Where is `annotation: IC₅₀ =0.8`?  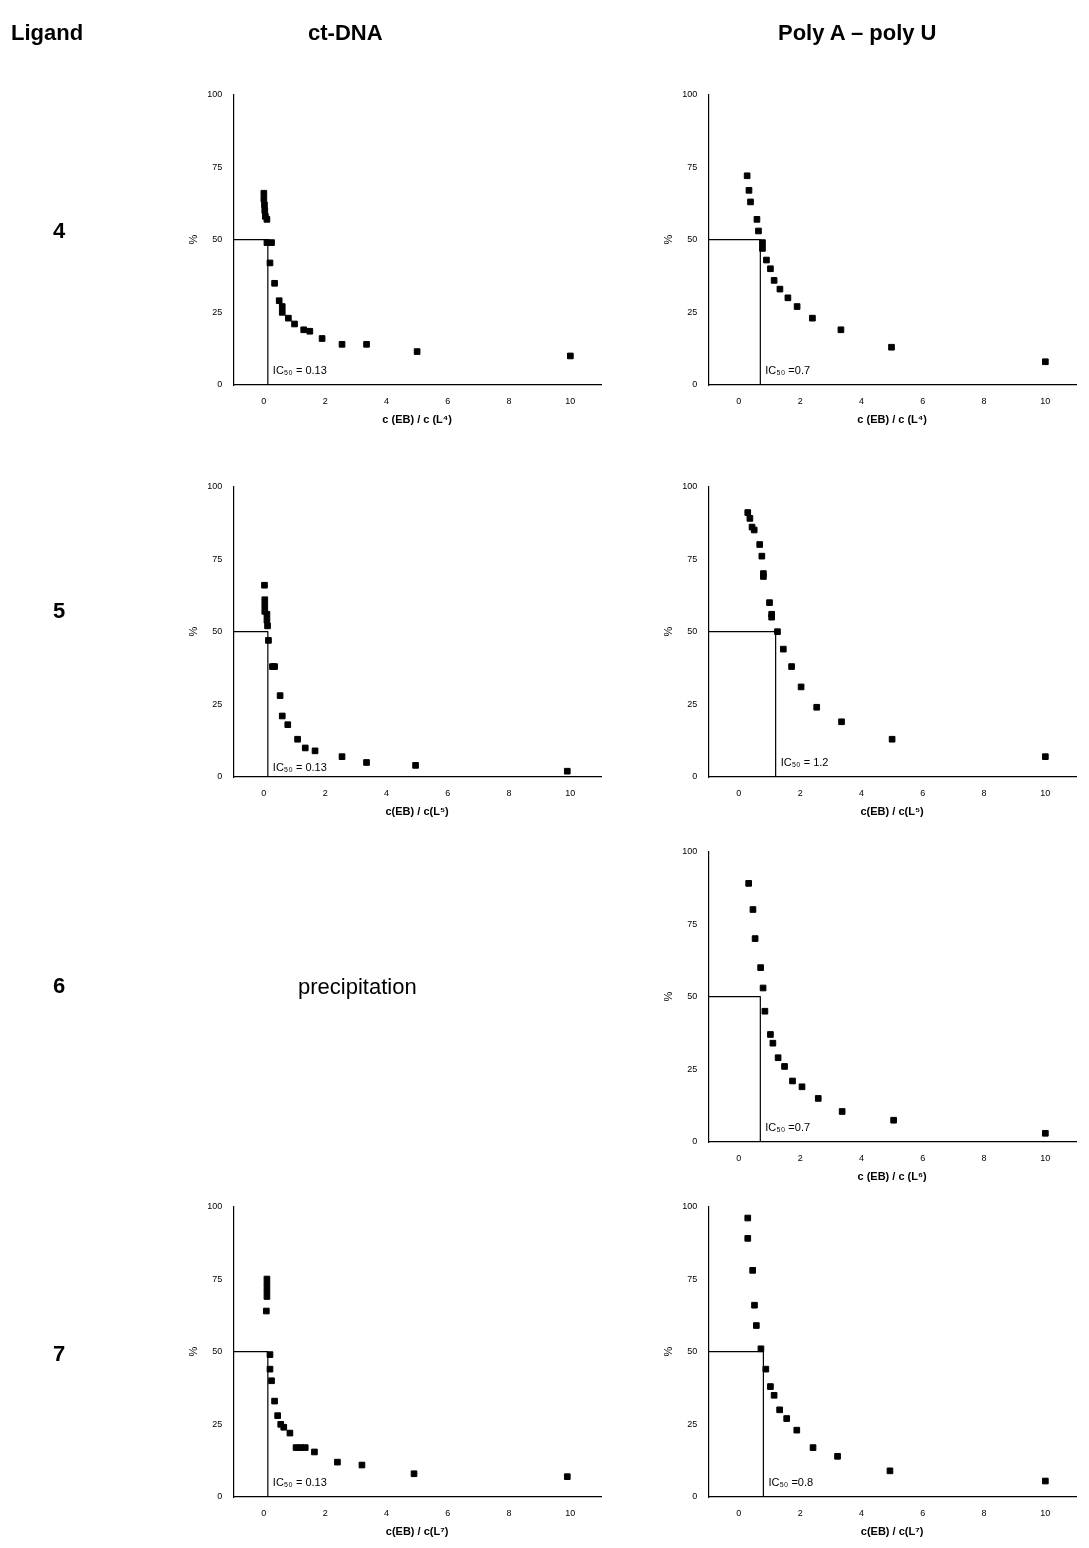
annotation: IC₅₀ =0.8 is located at coordinates (791, 1481).